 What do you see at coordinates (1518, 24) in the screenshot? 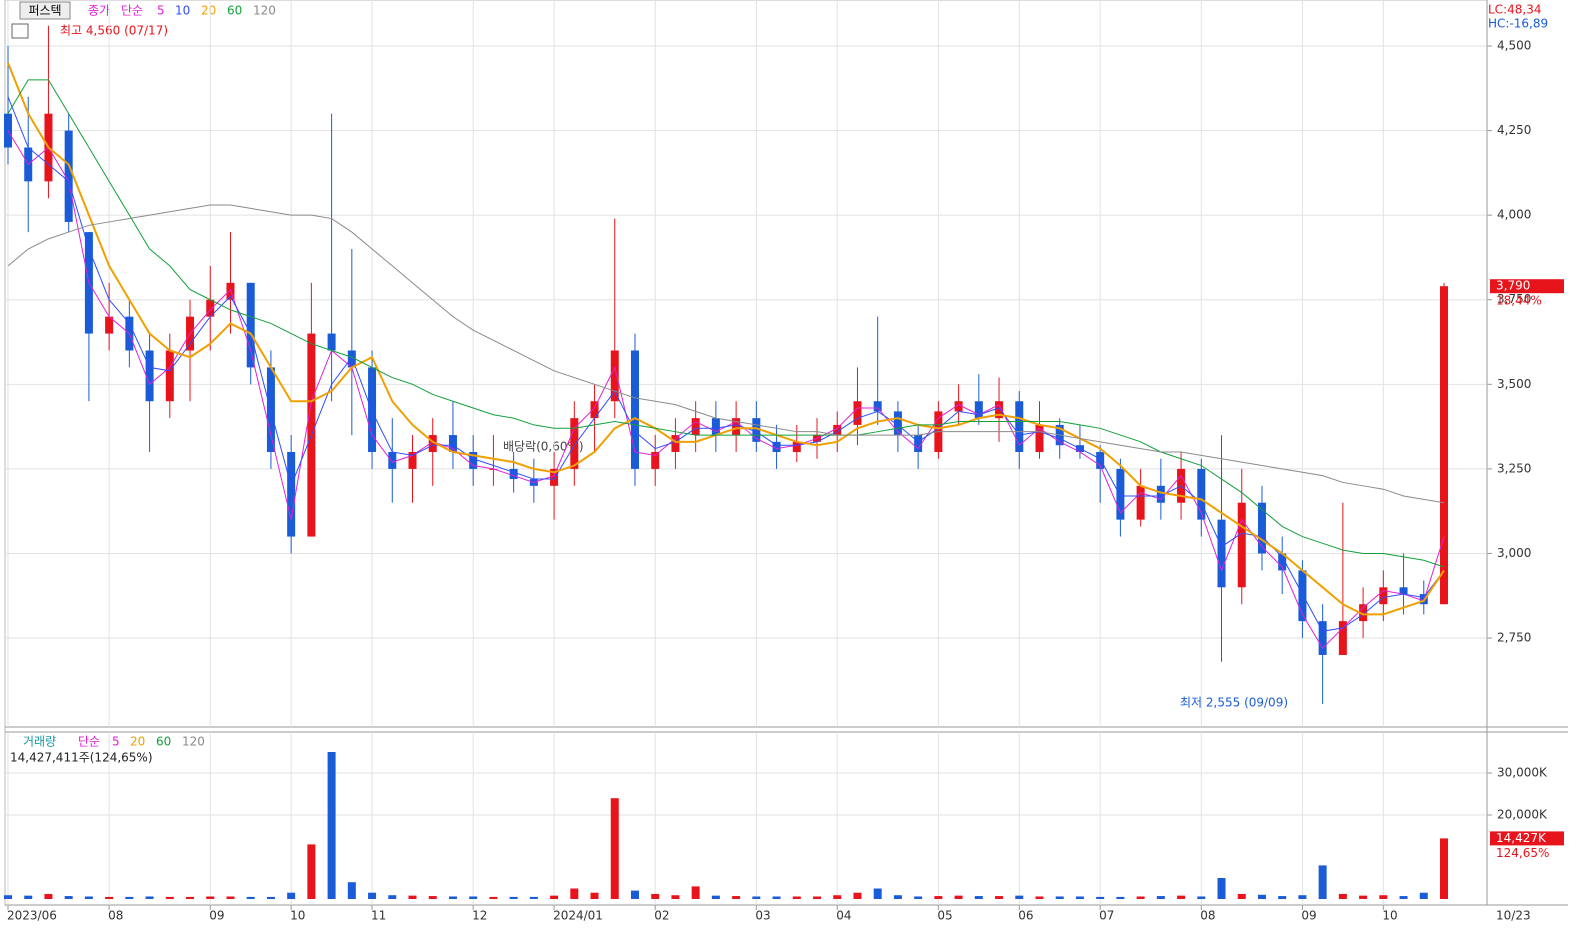
I see `hc-label: HC:-16,89` at bounding box center [1518, 24].